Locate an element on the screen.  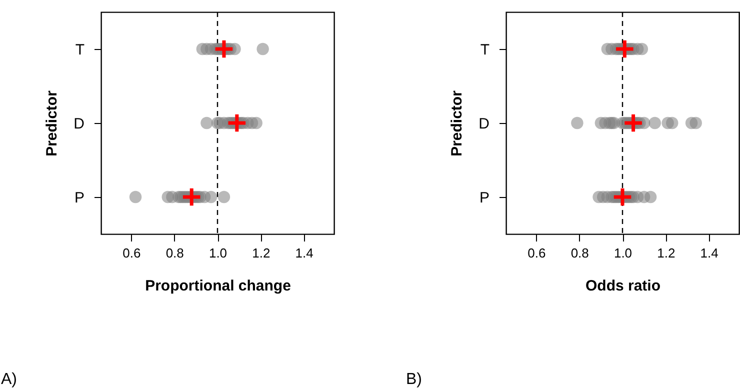
x-axis-title: Proportional change is located at coordinates (218, 286).